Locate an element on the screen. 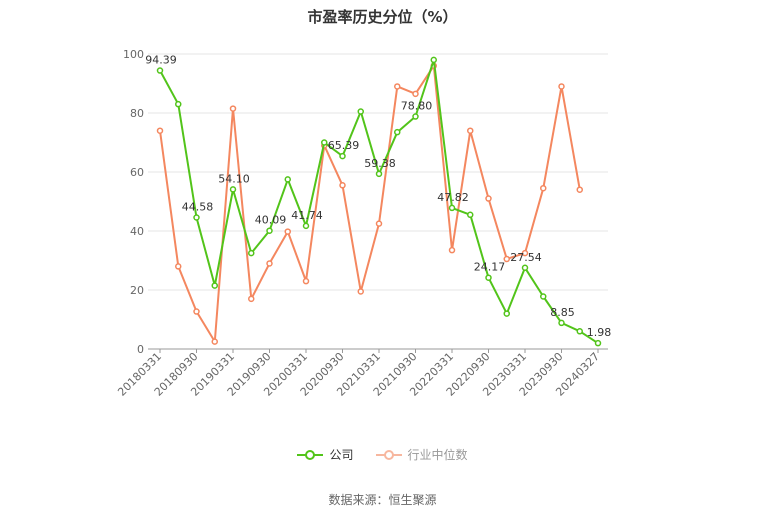 This screenshot has height=517, width=765. legend-label-industry-median: 行业中位数 is located at coordinates (437, 455).